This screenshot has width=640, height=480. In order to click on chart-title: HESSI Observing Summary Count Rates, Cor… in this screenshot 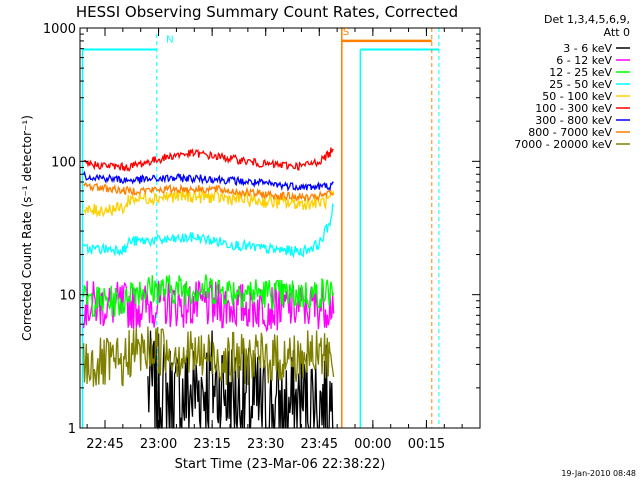, I will do `click(267, 12)`.